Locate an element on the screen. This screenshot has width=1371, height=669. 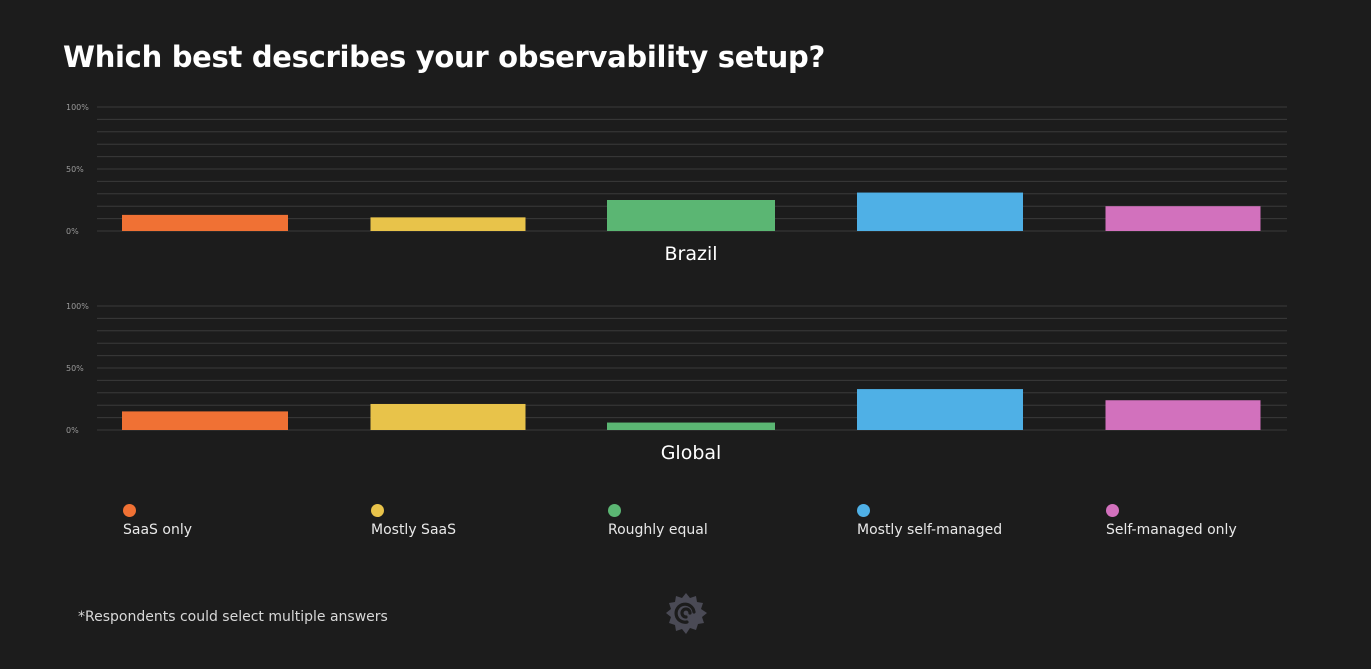
legend-label: Roughly equal is located at coordinates (658, 530).